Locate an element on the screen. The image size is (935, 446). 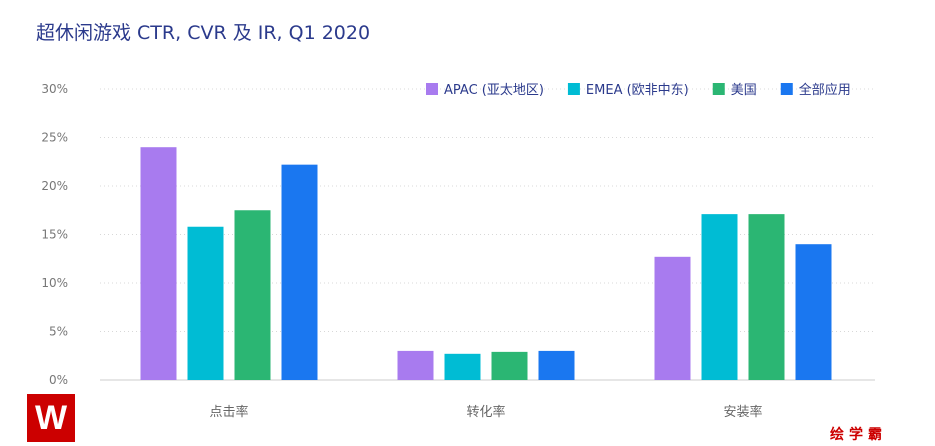
legend-label: EMEA (欧非中东) is located at coordinates (637, 90).